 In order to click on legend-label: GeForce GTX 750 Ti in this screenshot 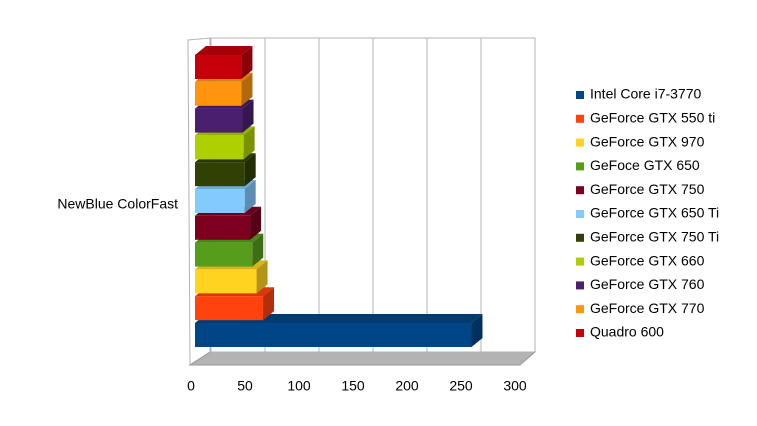, I will do `click(654, 237)`.